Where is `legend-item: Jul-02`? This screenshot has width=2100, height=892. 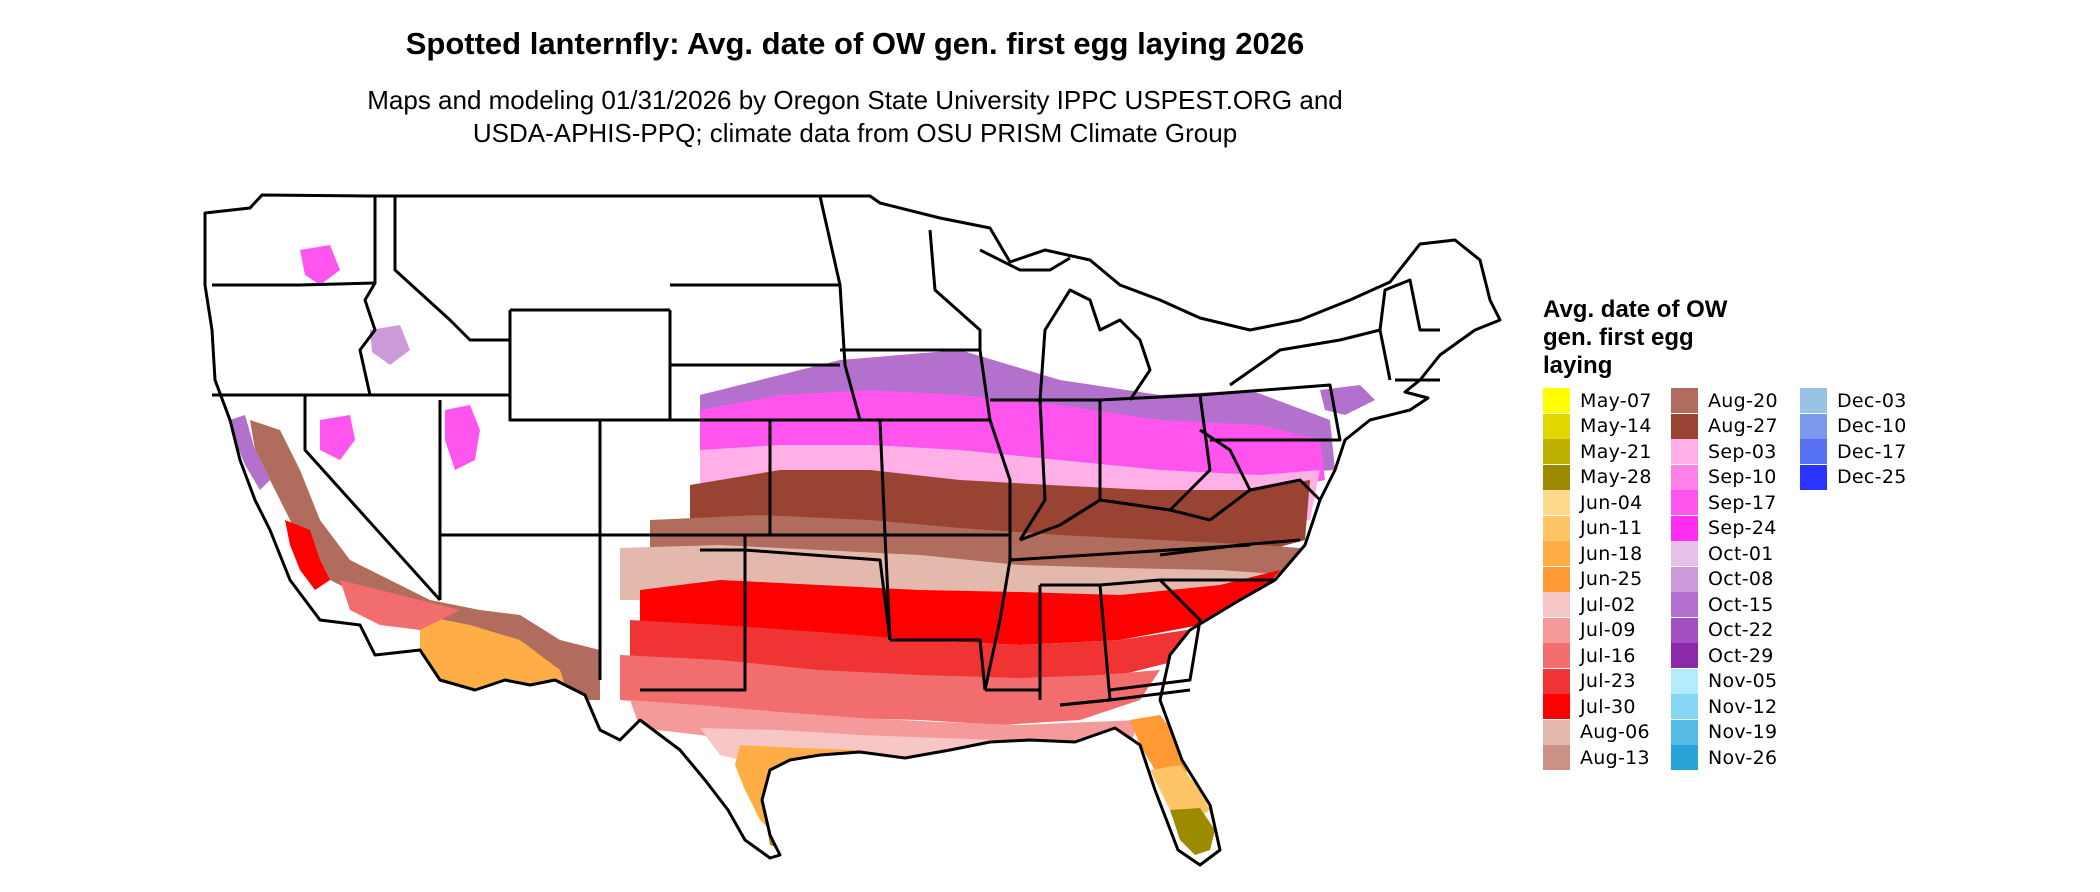 legend-item: Jul-02 is located at coordinates (1597, 605).